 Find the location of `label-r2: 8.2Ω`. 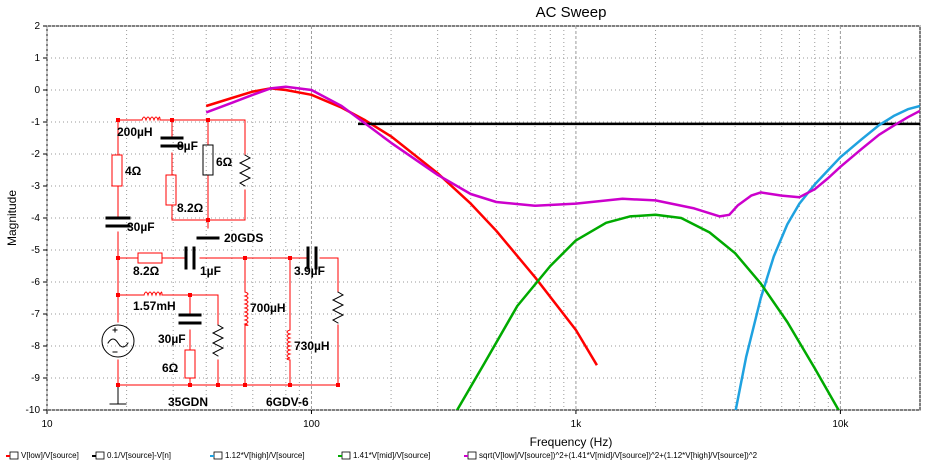

label-r2: 8.2Ω is located at coordinates (190, 208).